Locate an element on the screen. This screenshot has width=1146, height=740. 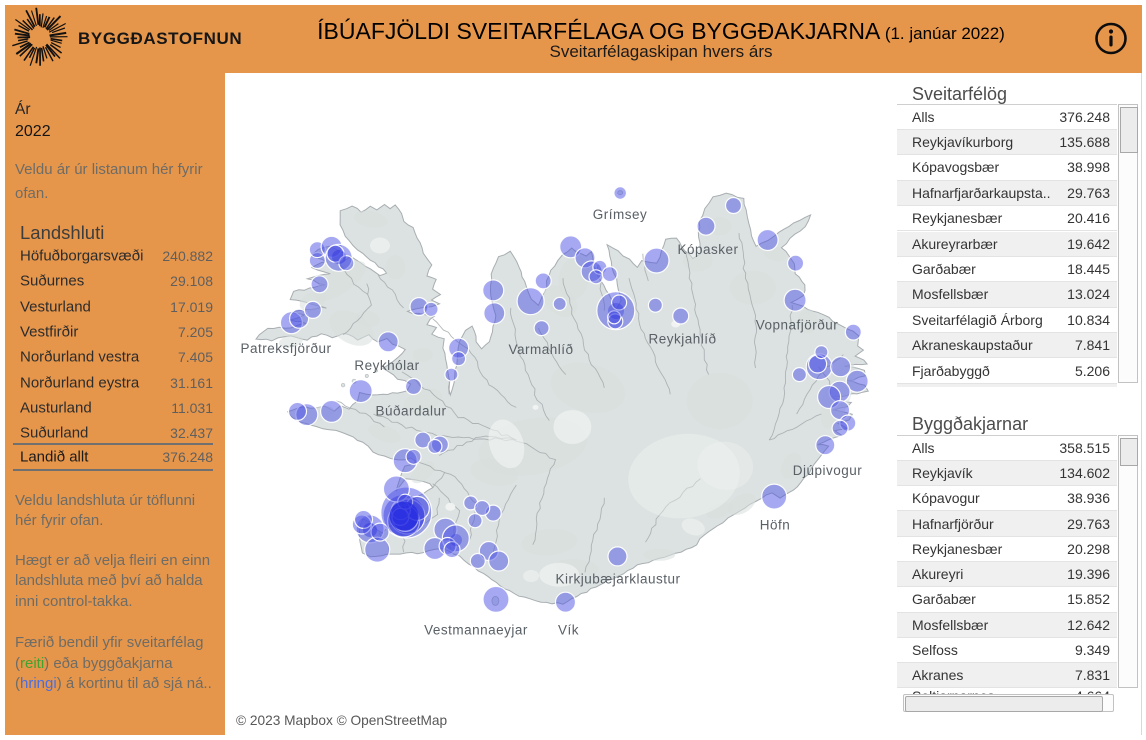
svg-text: Reykjahlíð is located at coordinates (682, 339).